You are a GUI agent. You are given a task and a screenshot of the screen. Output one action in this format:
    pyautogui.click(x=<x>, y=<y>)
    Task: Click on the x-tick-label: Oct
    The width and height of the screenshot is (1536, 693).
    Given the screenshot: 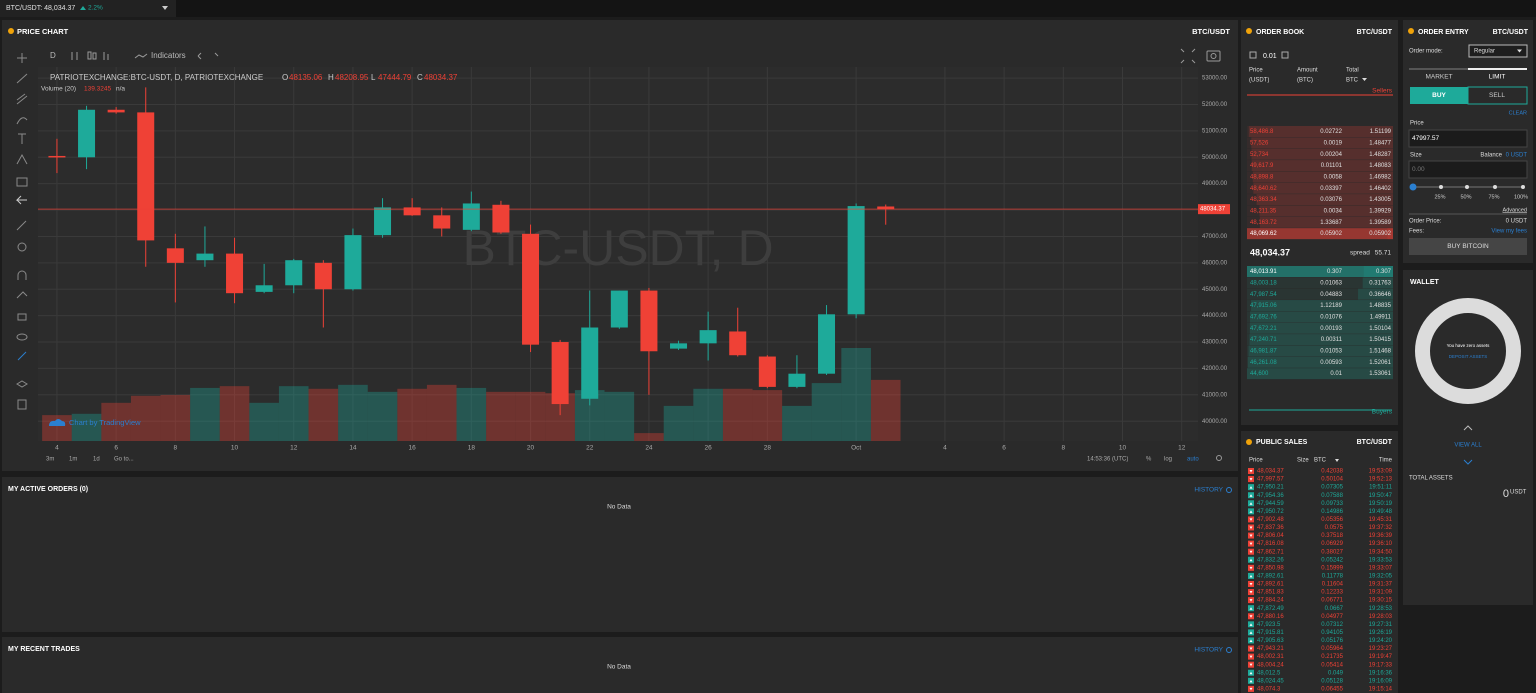 What is the action you would take?
    pyautogui.click(x=856, y=448)
    